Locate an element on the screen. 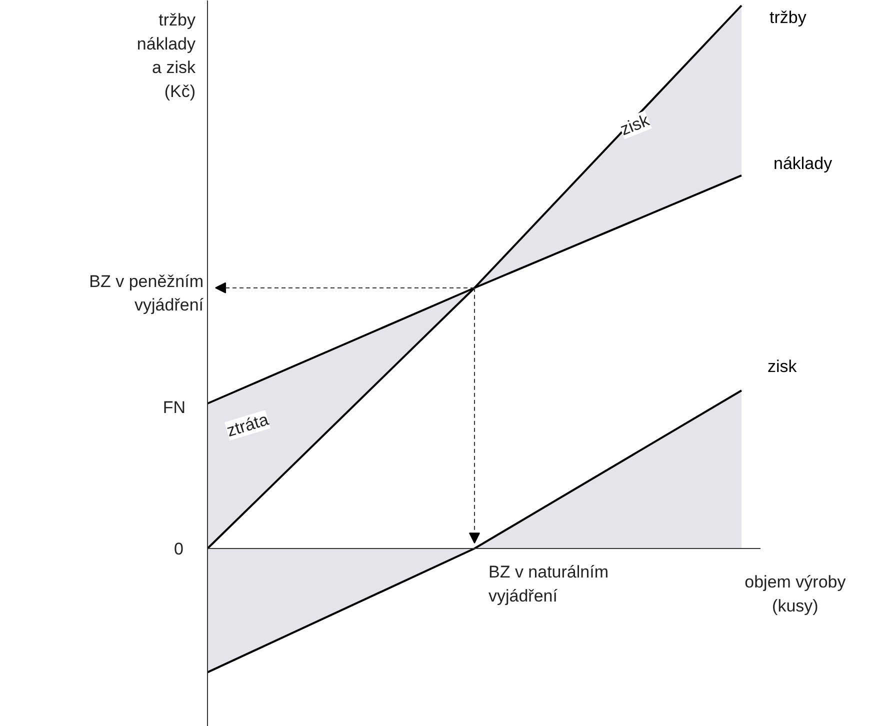 The height and width of the screenshot is (726, 893). x-axis-title: objem výroby (kusy) is located at coordinates (795, 594).